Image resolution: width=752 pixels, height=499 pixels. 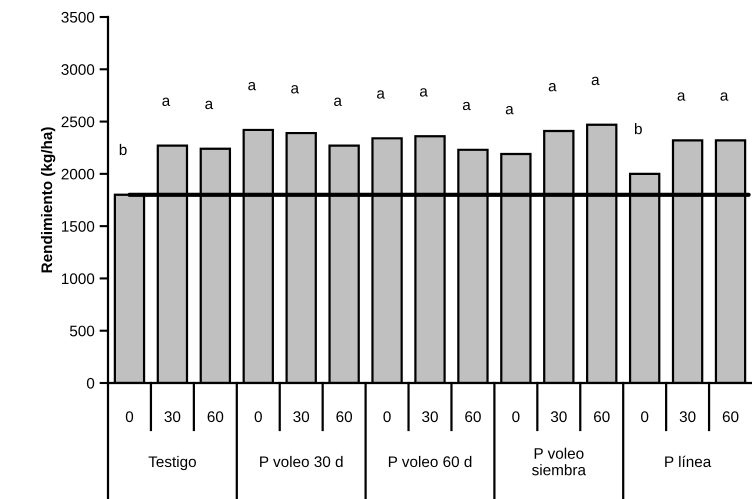 What do you see at coordinates (78, 226) in the screenshot?
I see `y-tick-label: 1500` at bounding box center [78, 226].